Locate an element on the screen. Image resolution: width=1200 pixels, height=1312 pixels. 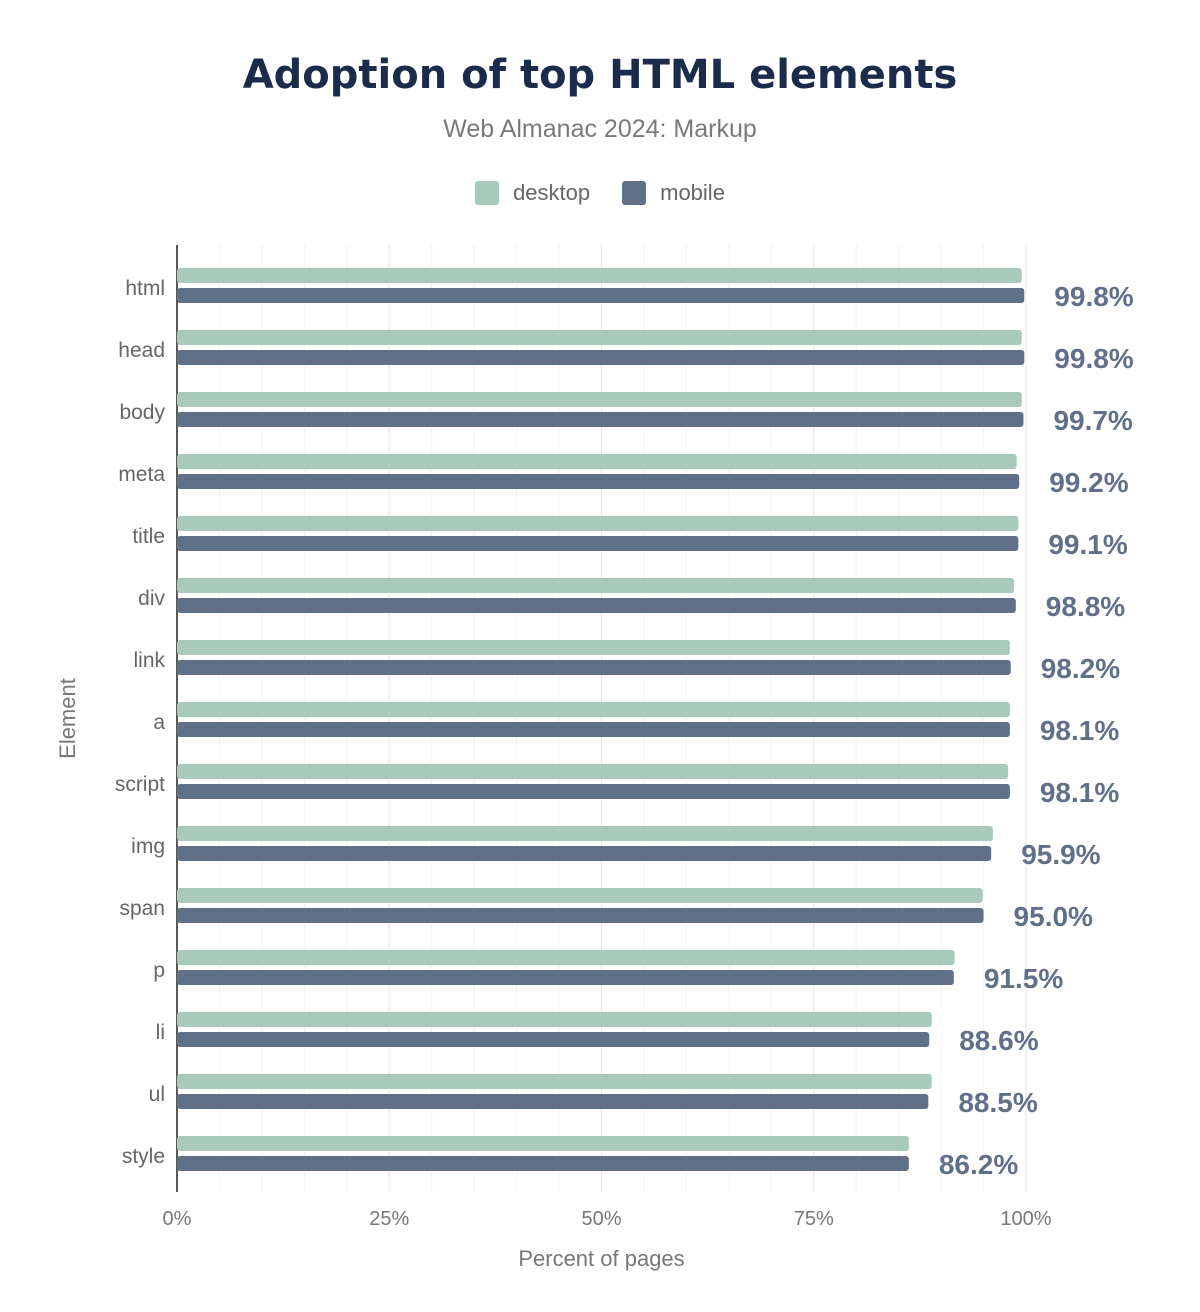
y-tick-label: a is located at coordinates (159, 722).